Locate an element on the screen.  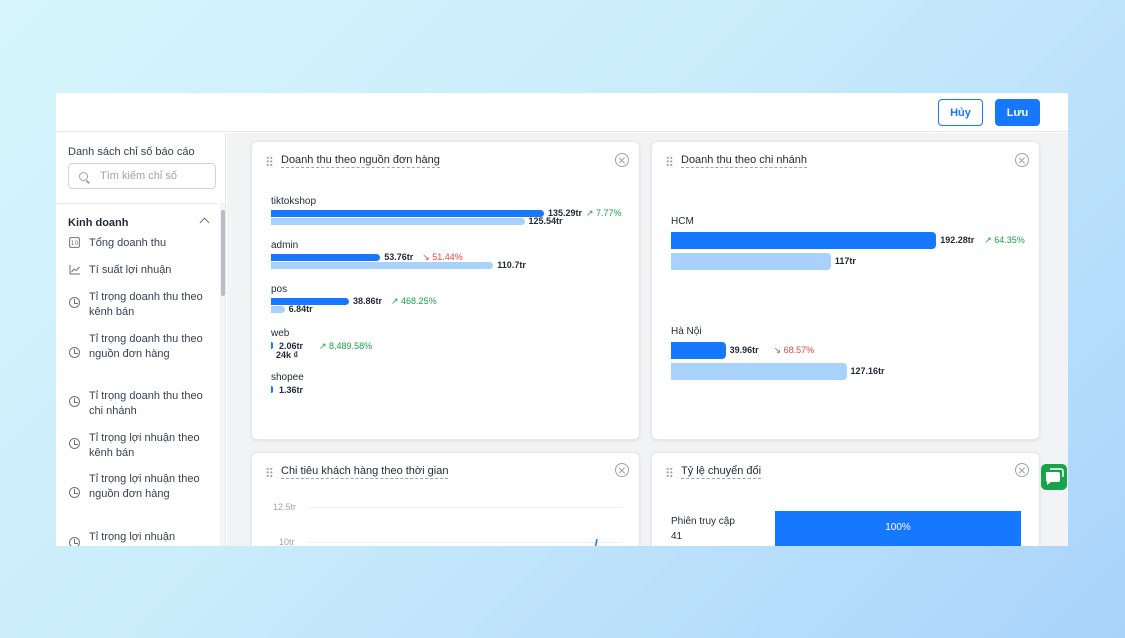
bar-category-label: Hà Nội is located at coordinates (686, 331).